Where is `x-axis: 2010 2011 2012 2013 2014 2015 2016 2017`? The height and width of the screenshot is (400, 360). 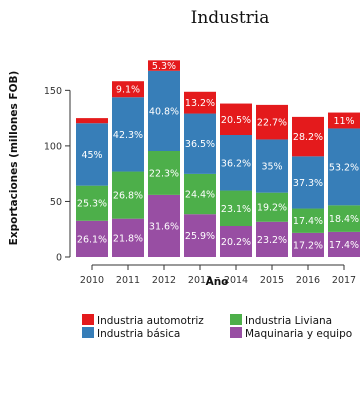 x-axis: 2010 2011 2012 2013 2014 2015 2016 2017 is located at coordinates (218, 275).